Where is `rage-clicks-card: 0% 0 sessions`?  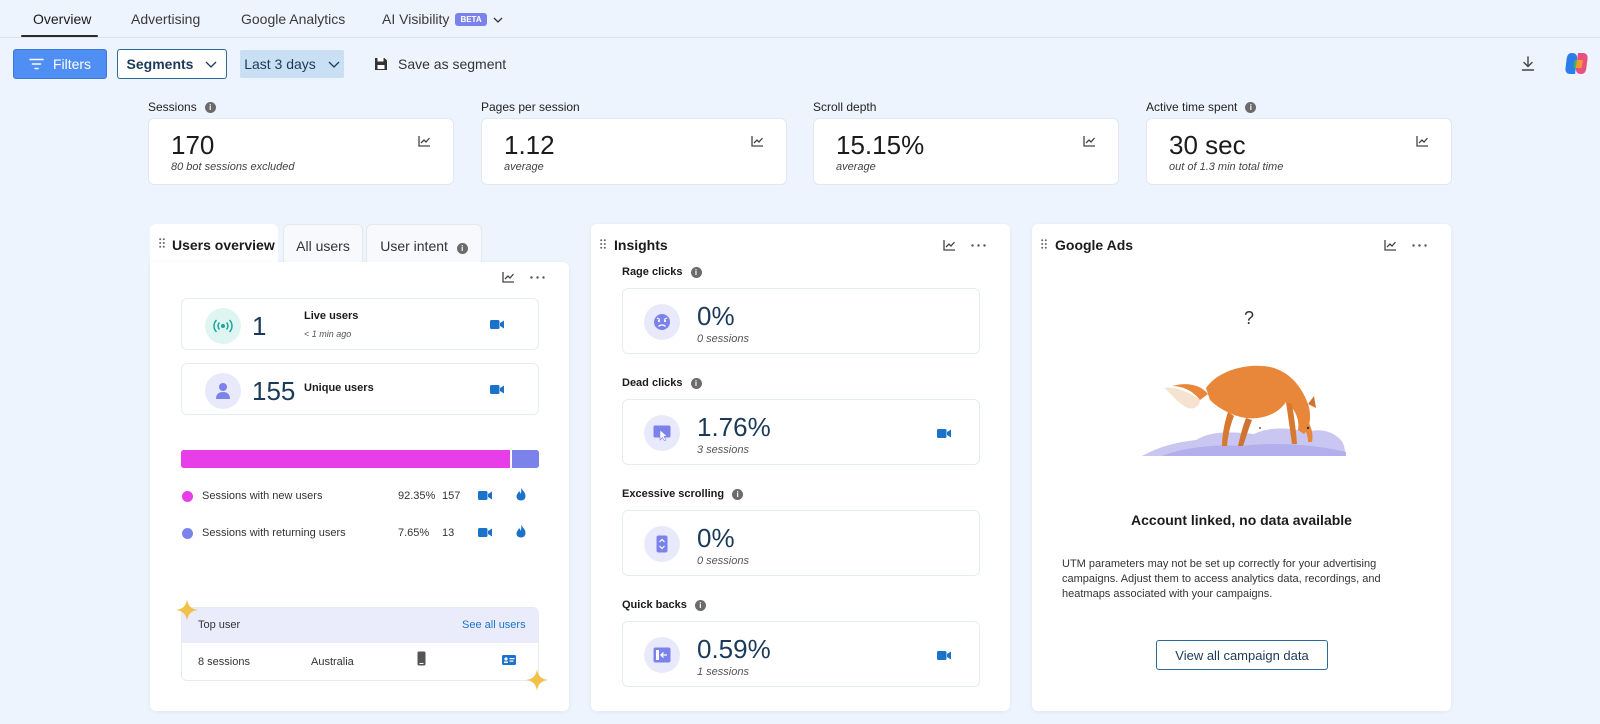
rage-clicks-card: 0% 0 sessions is located at coordinates (801, 321).